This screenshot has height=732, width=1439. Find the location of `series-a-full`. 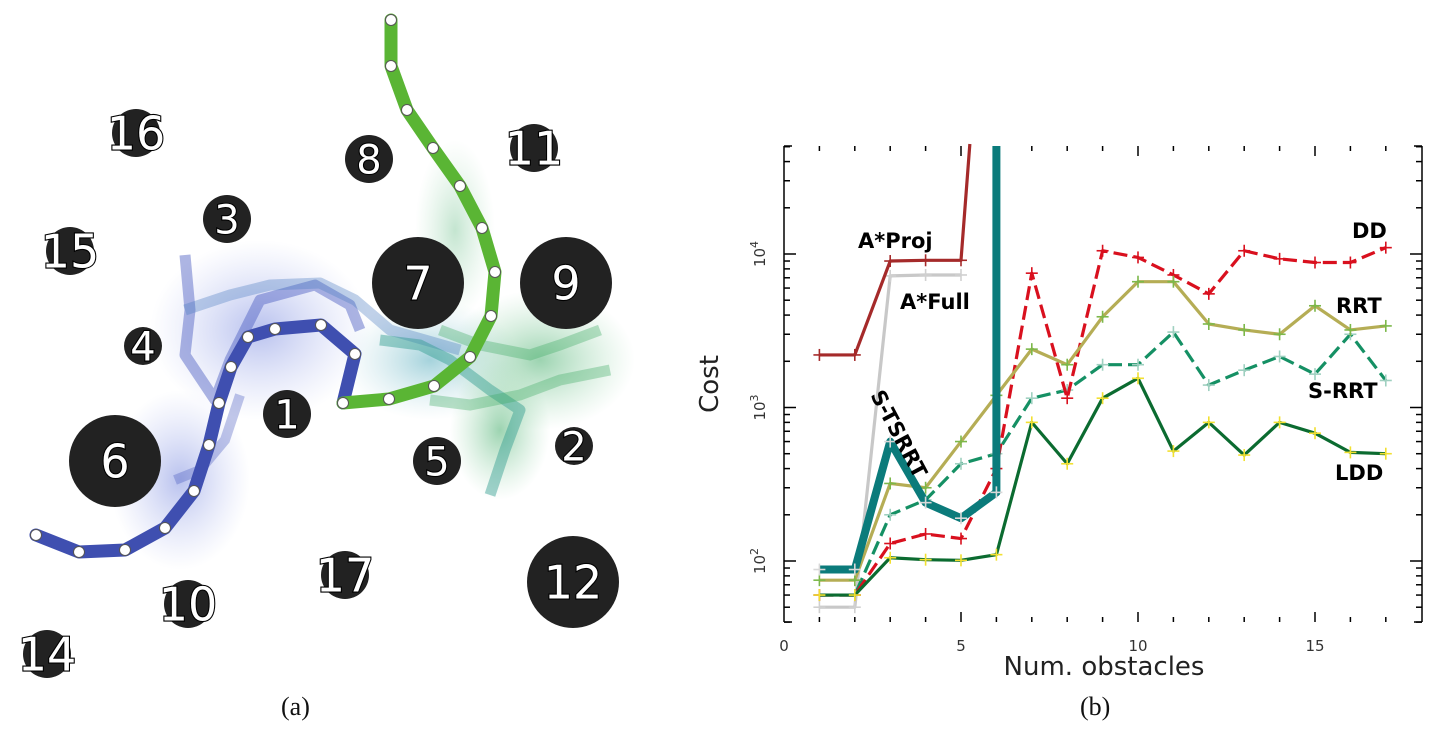

series-a-full is located at coordinates (890, 441).